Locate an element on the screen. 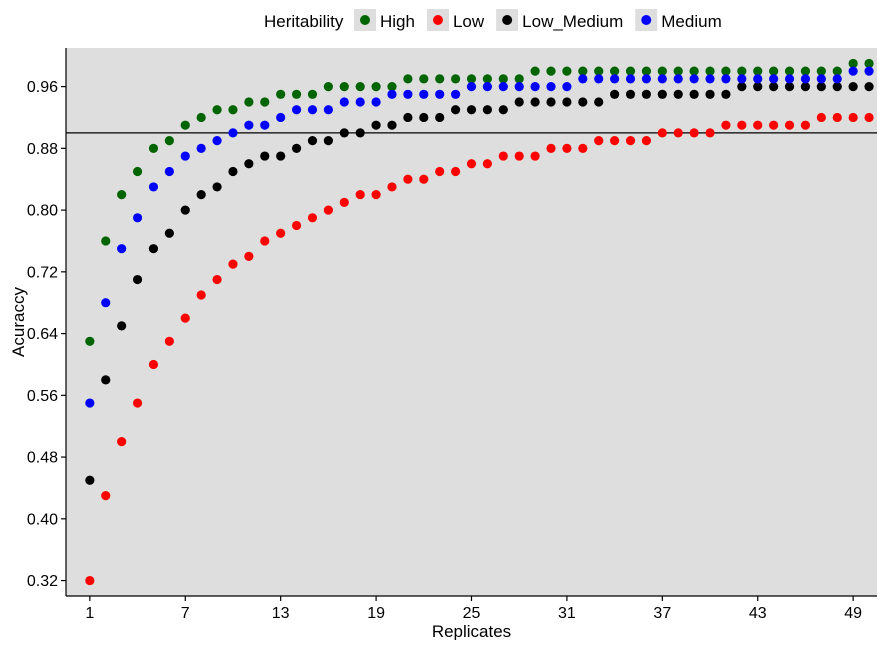 The height and width of the screenshot is (645, 894). y-axis-title: Acuraccy is located at coordinates (18, 322).